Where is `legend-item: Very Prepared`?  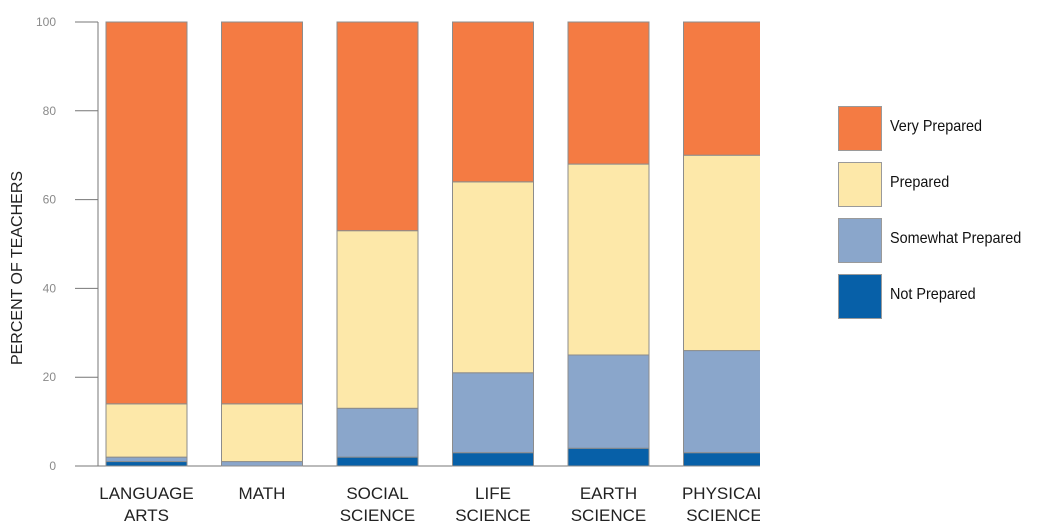
legend-item: Very Prepared is located at coordinates (943, 129).